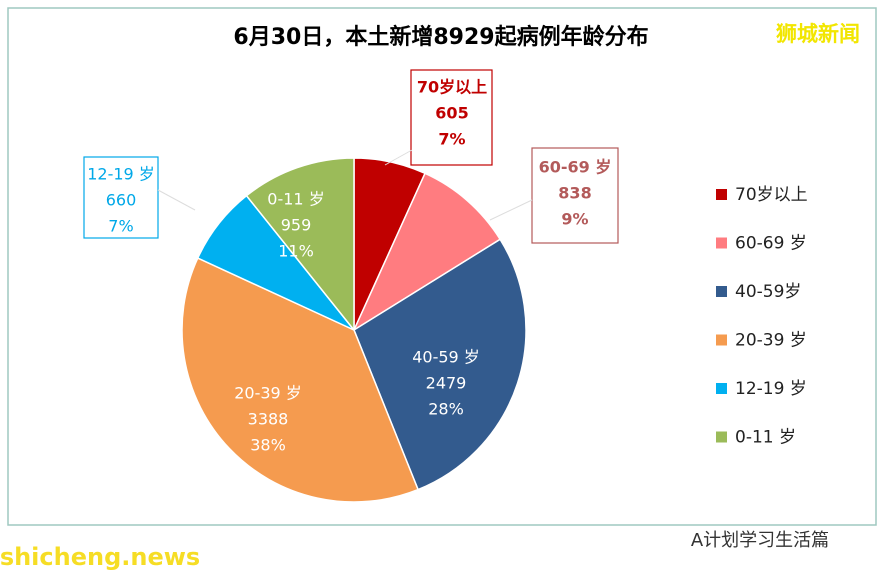 The width and height of the screenshot is (883, 579). I want to click on legend-label: 70岁以上, so click(771, 195).